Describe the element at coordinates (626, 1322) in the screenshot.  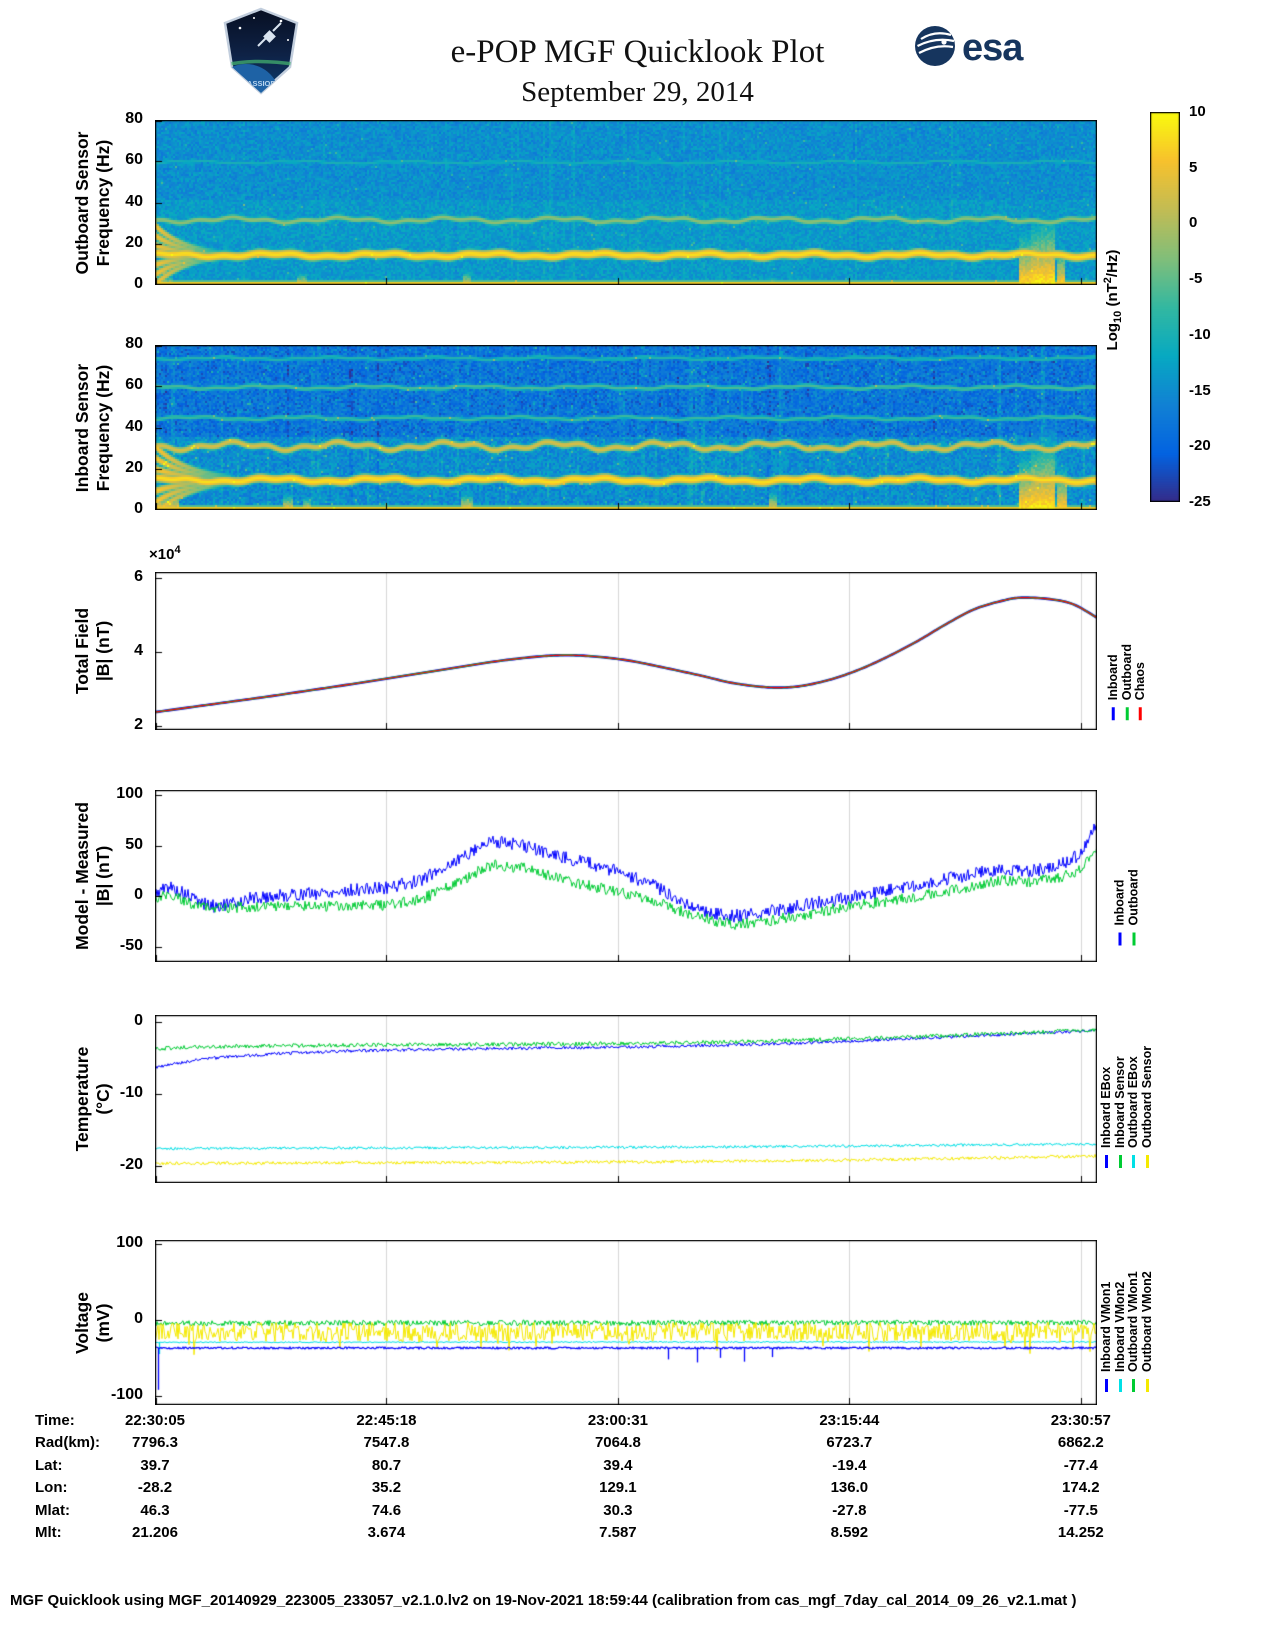
I see `voltage-chart-canvas` at that location.